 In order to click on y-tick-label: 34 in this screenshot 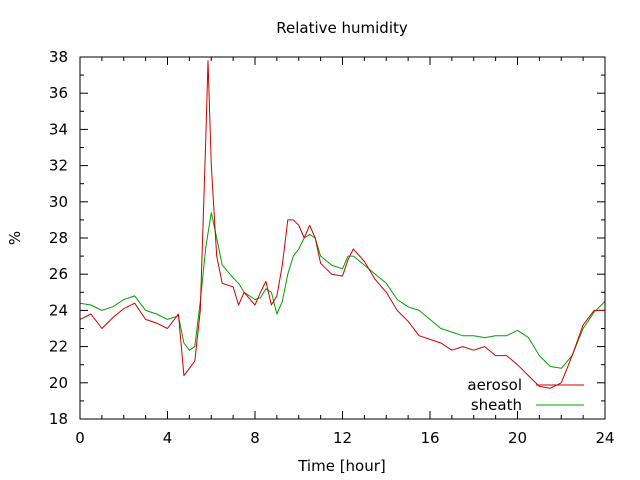, I will do `click(58, 129)`.